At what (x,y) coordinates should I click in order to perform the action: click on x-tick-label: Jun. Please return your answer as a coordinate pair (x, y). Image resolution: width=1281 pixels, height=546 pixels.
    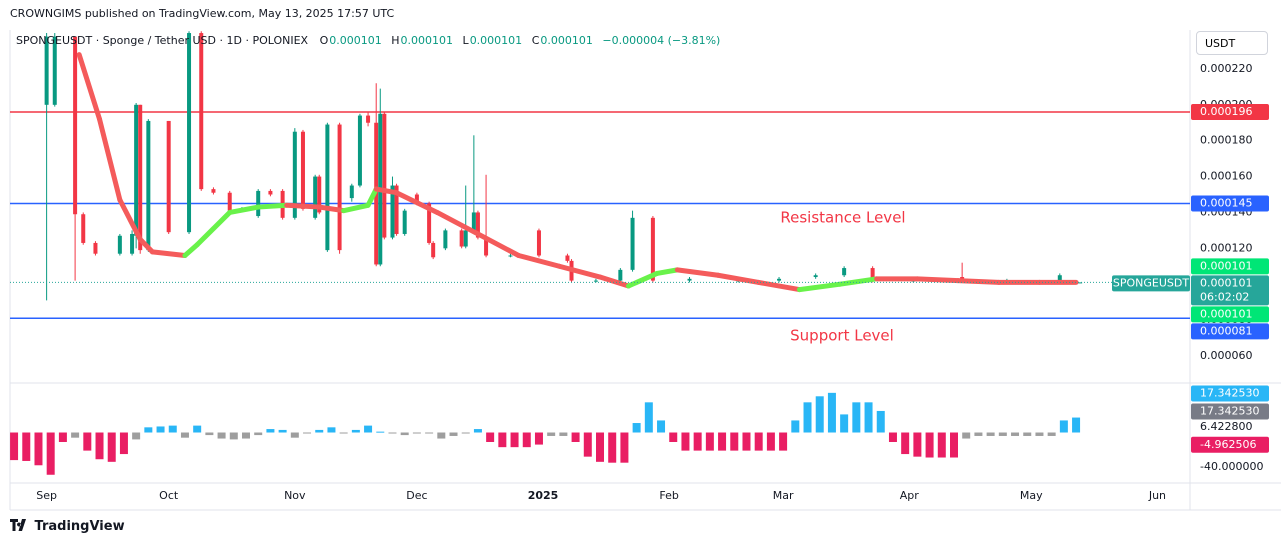
    Looking at the image, I should click on (1157, 495).